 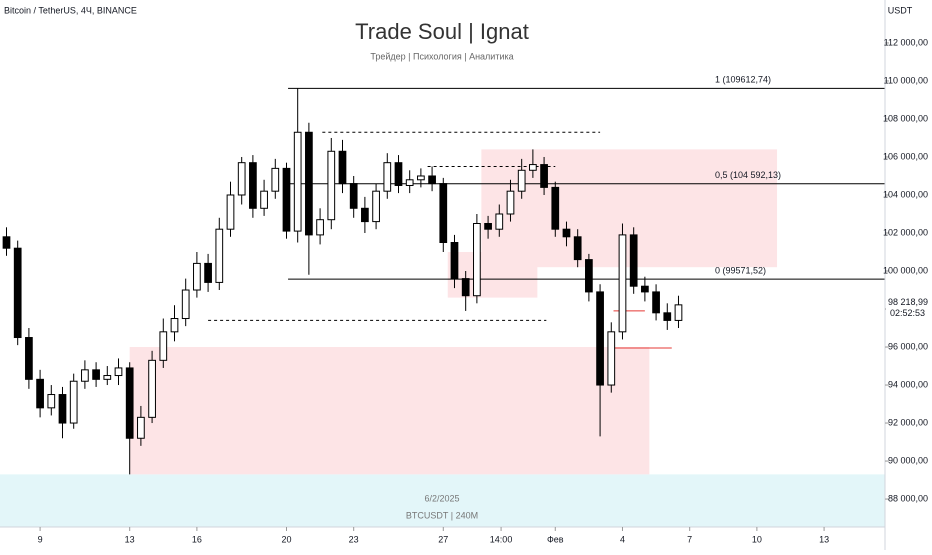 I want to click on x-tick-label: 7, so click(x=689, y=539).